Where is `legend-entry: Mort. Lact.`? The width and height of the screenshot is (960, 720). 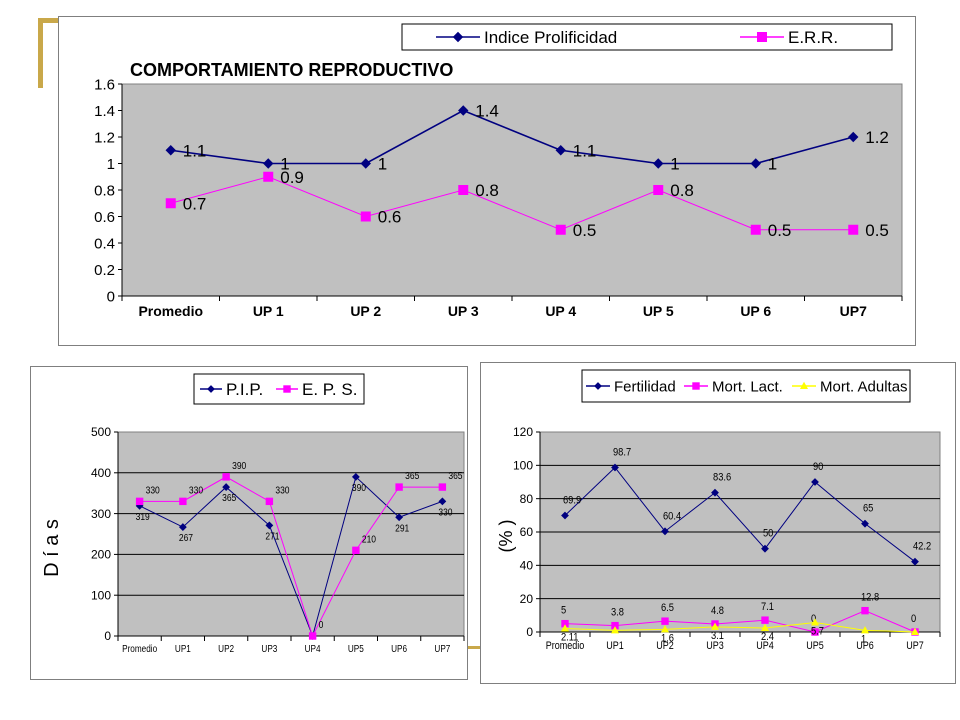
legend-entry: Mort. Lact. is located at coordinates (747, 386).